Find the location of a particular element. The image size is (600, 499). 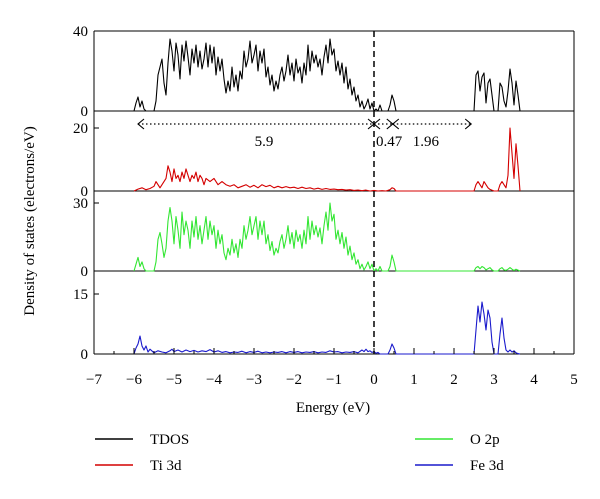

gap-value-label: 1.96 is located at coordinates (426, 142).